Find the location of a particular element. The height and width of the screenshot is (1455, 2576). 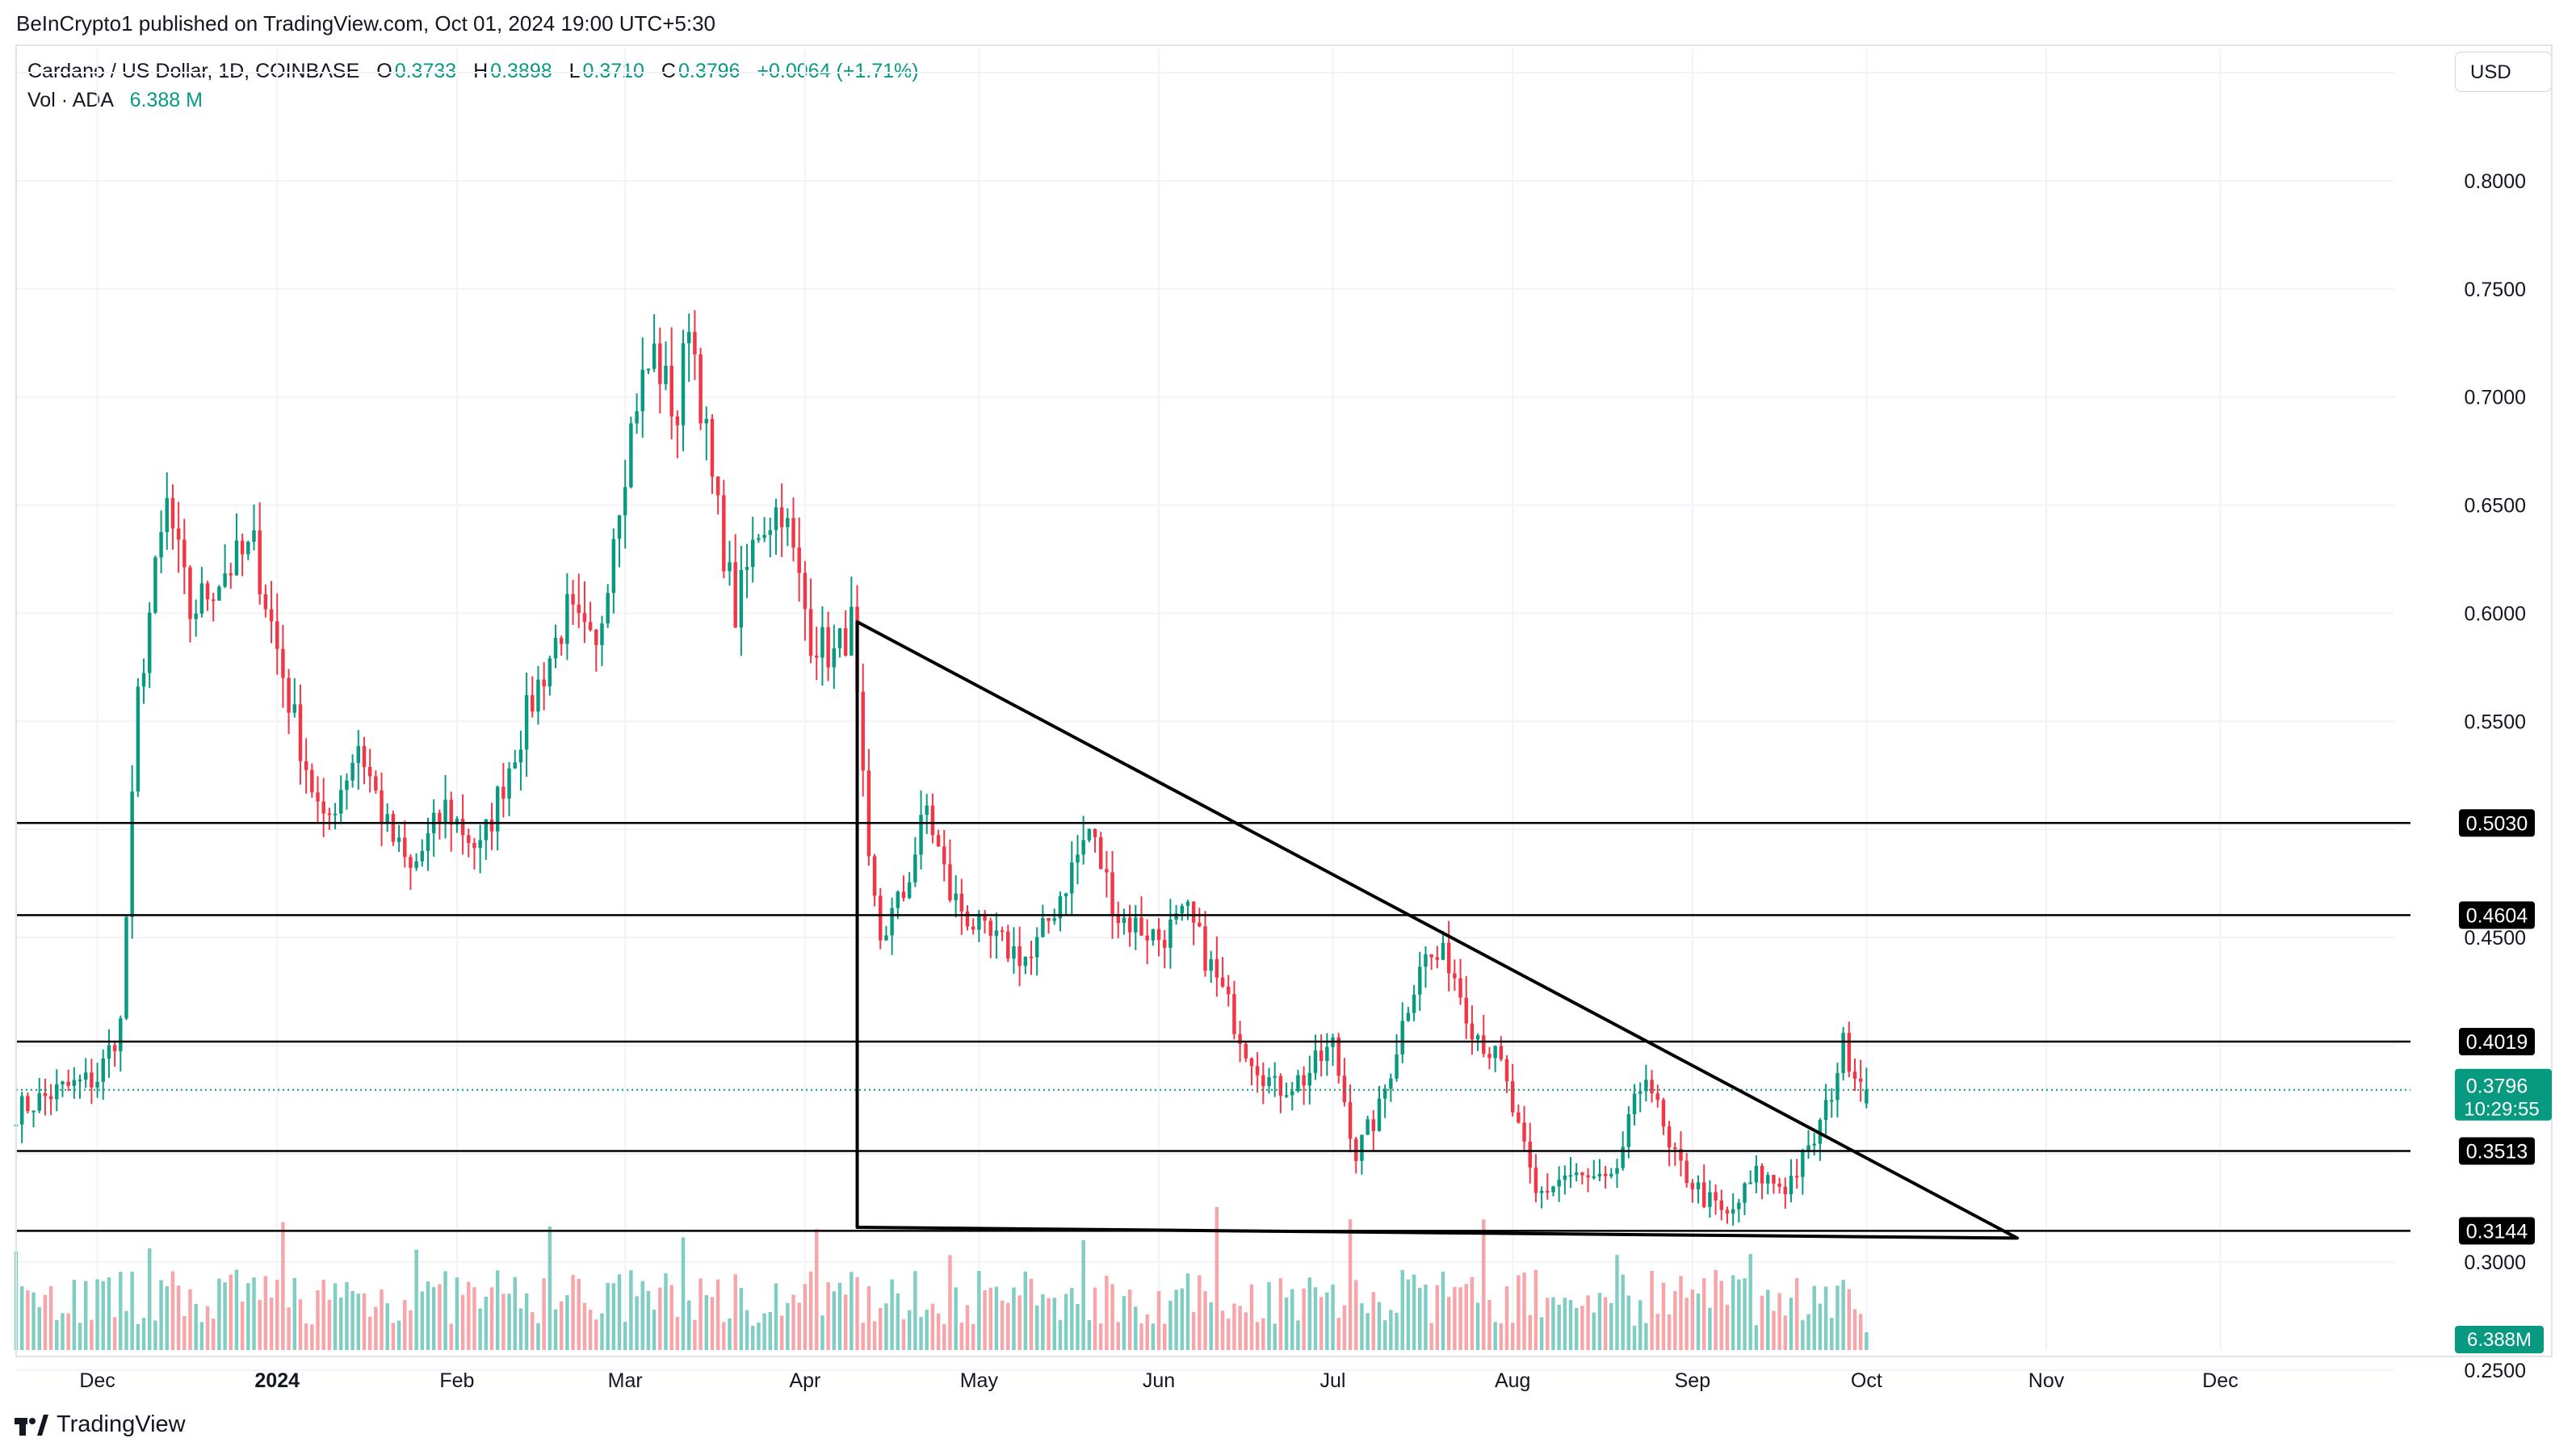

footer-brand: TradingView is located at coordinates (100, 1424).